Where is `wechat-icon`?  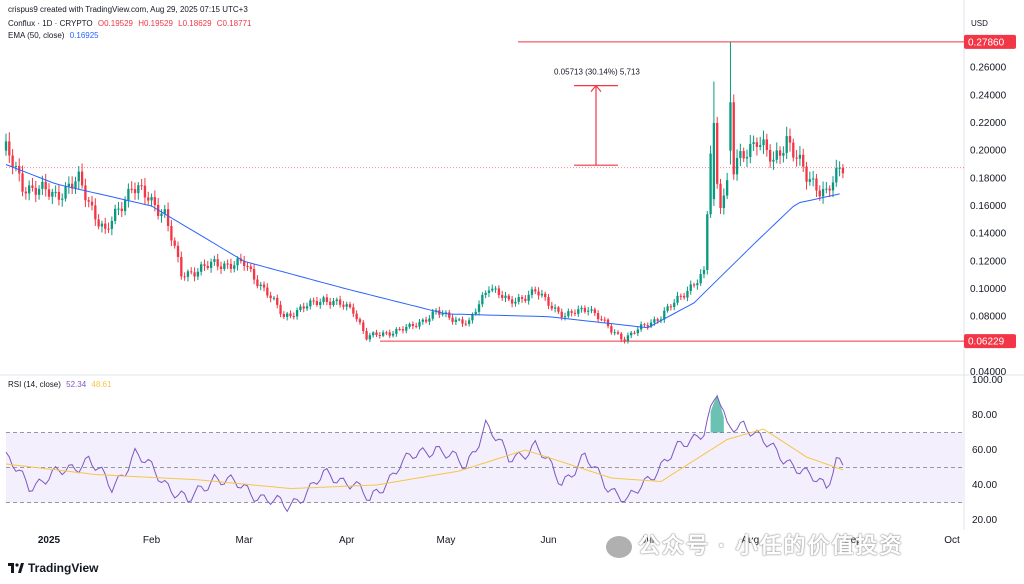
wechat-icon is located at coordinates (619, 547).